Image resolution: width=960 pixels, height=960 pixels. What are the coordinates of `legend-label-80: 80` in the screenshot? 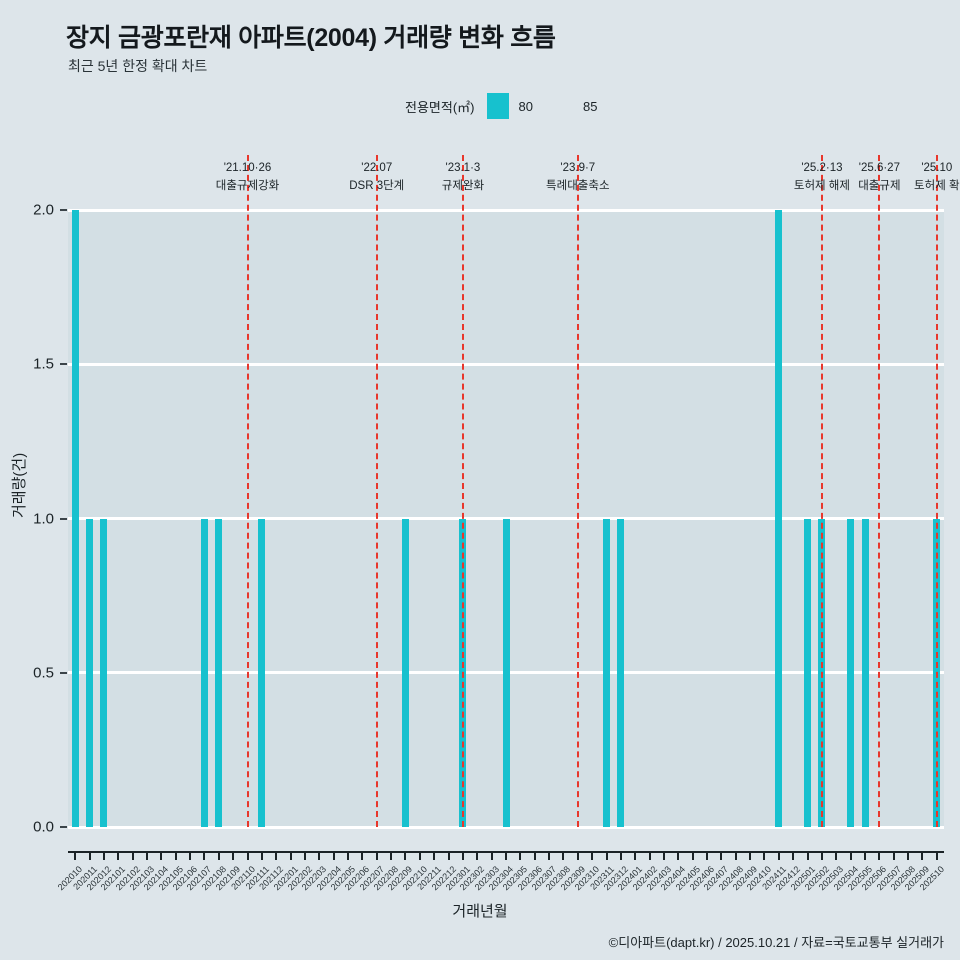 It's located at (525, 106).